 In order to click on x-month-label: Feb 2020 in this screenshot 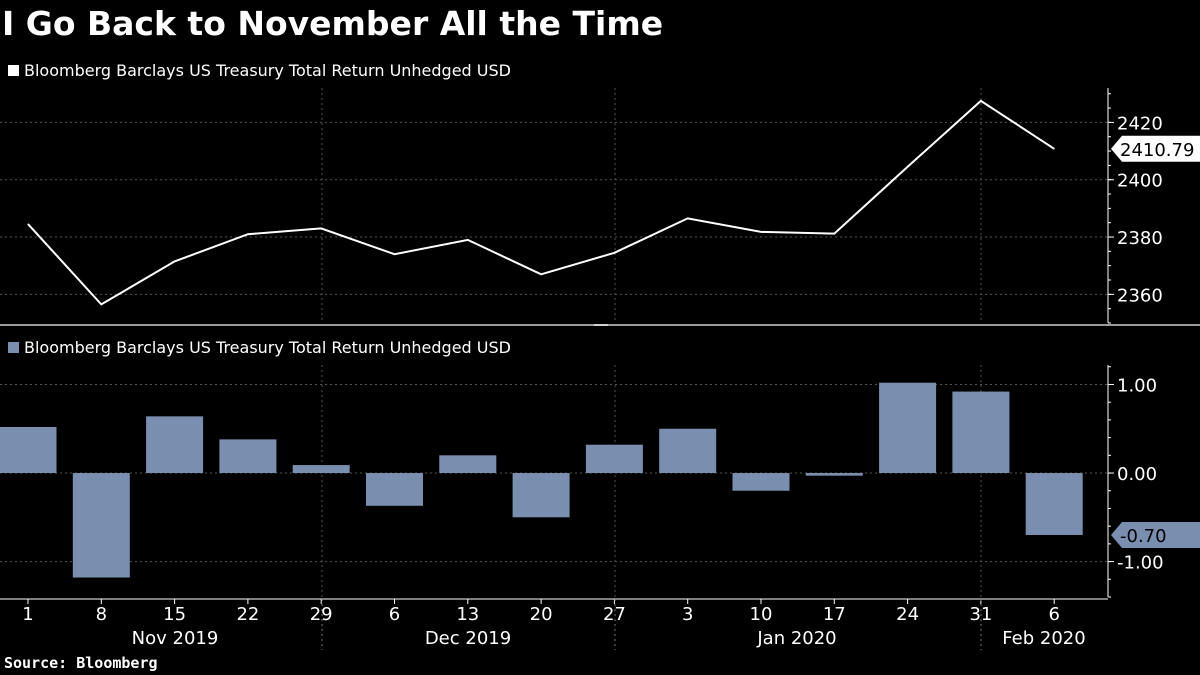, I will do `click(1043, 638)`.